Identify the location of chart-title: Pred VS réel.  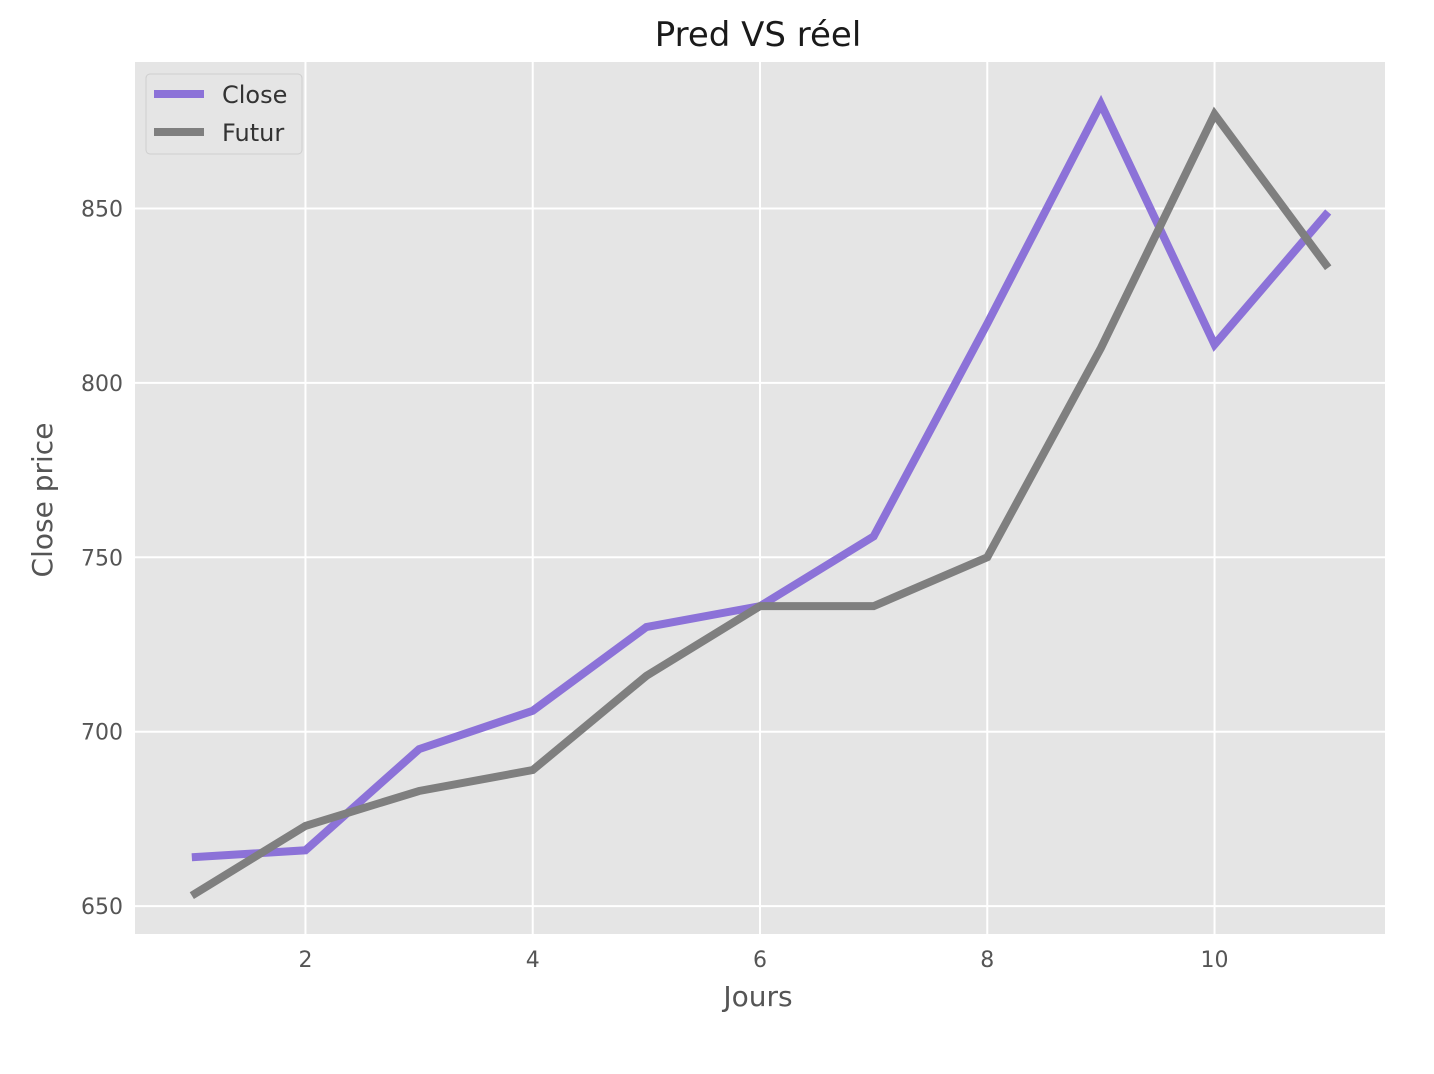
(758, 35).